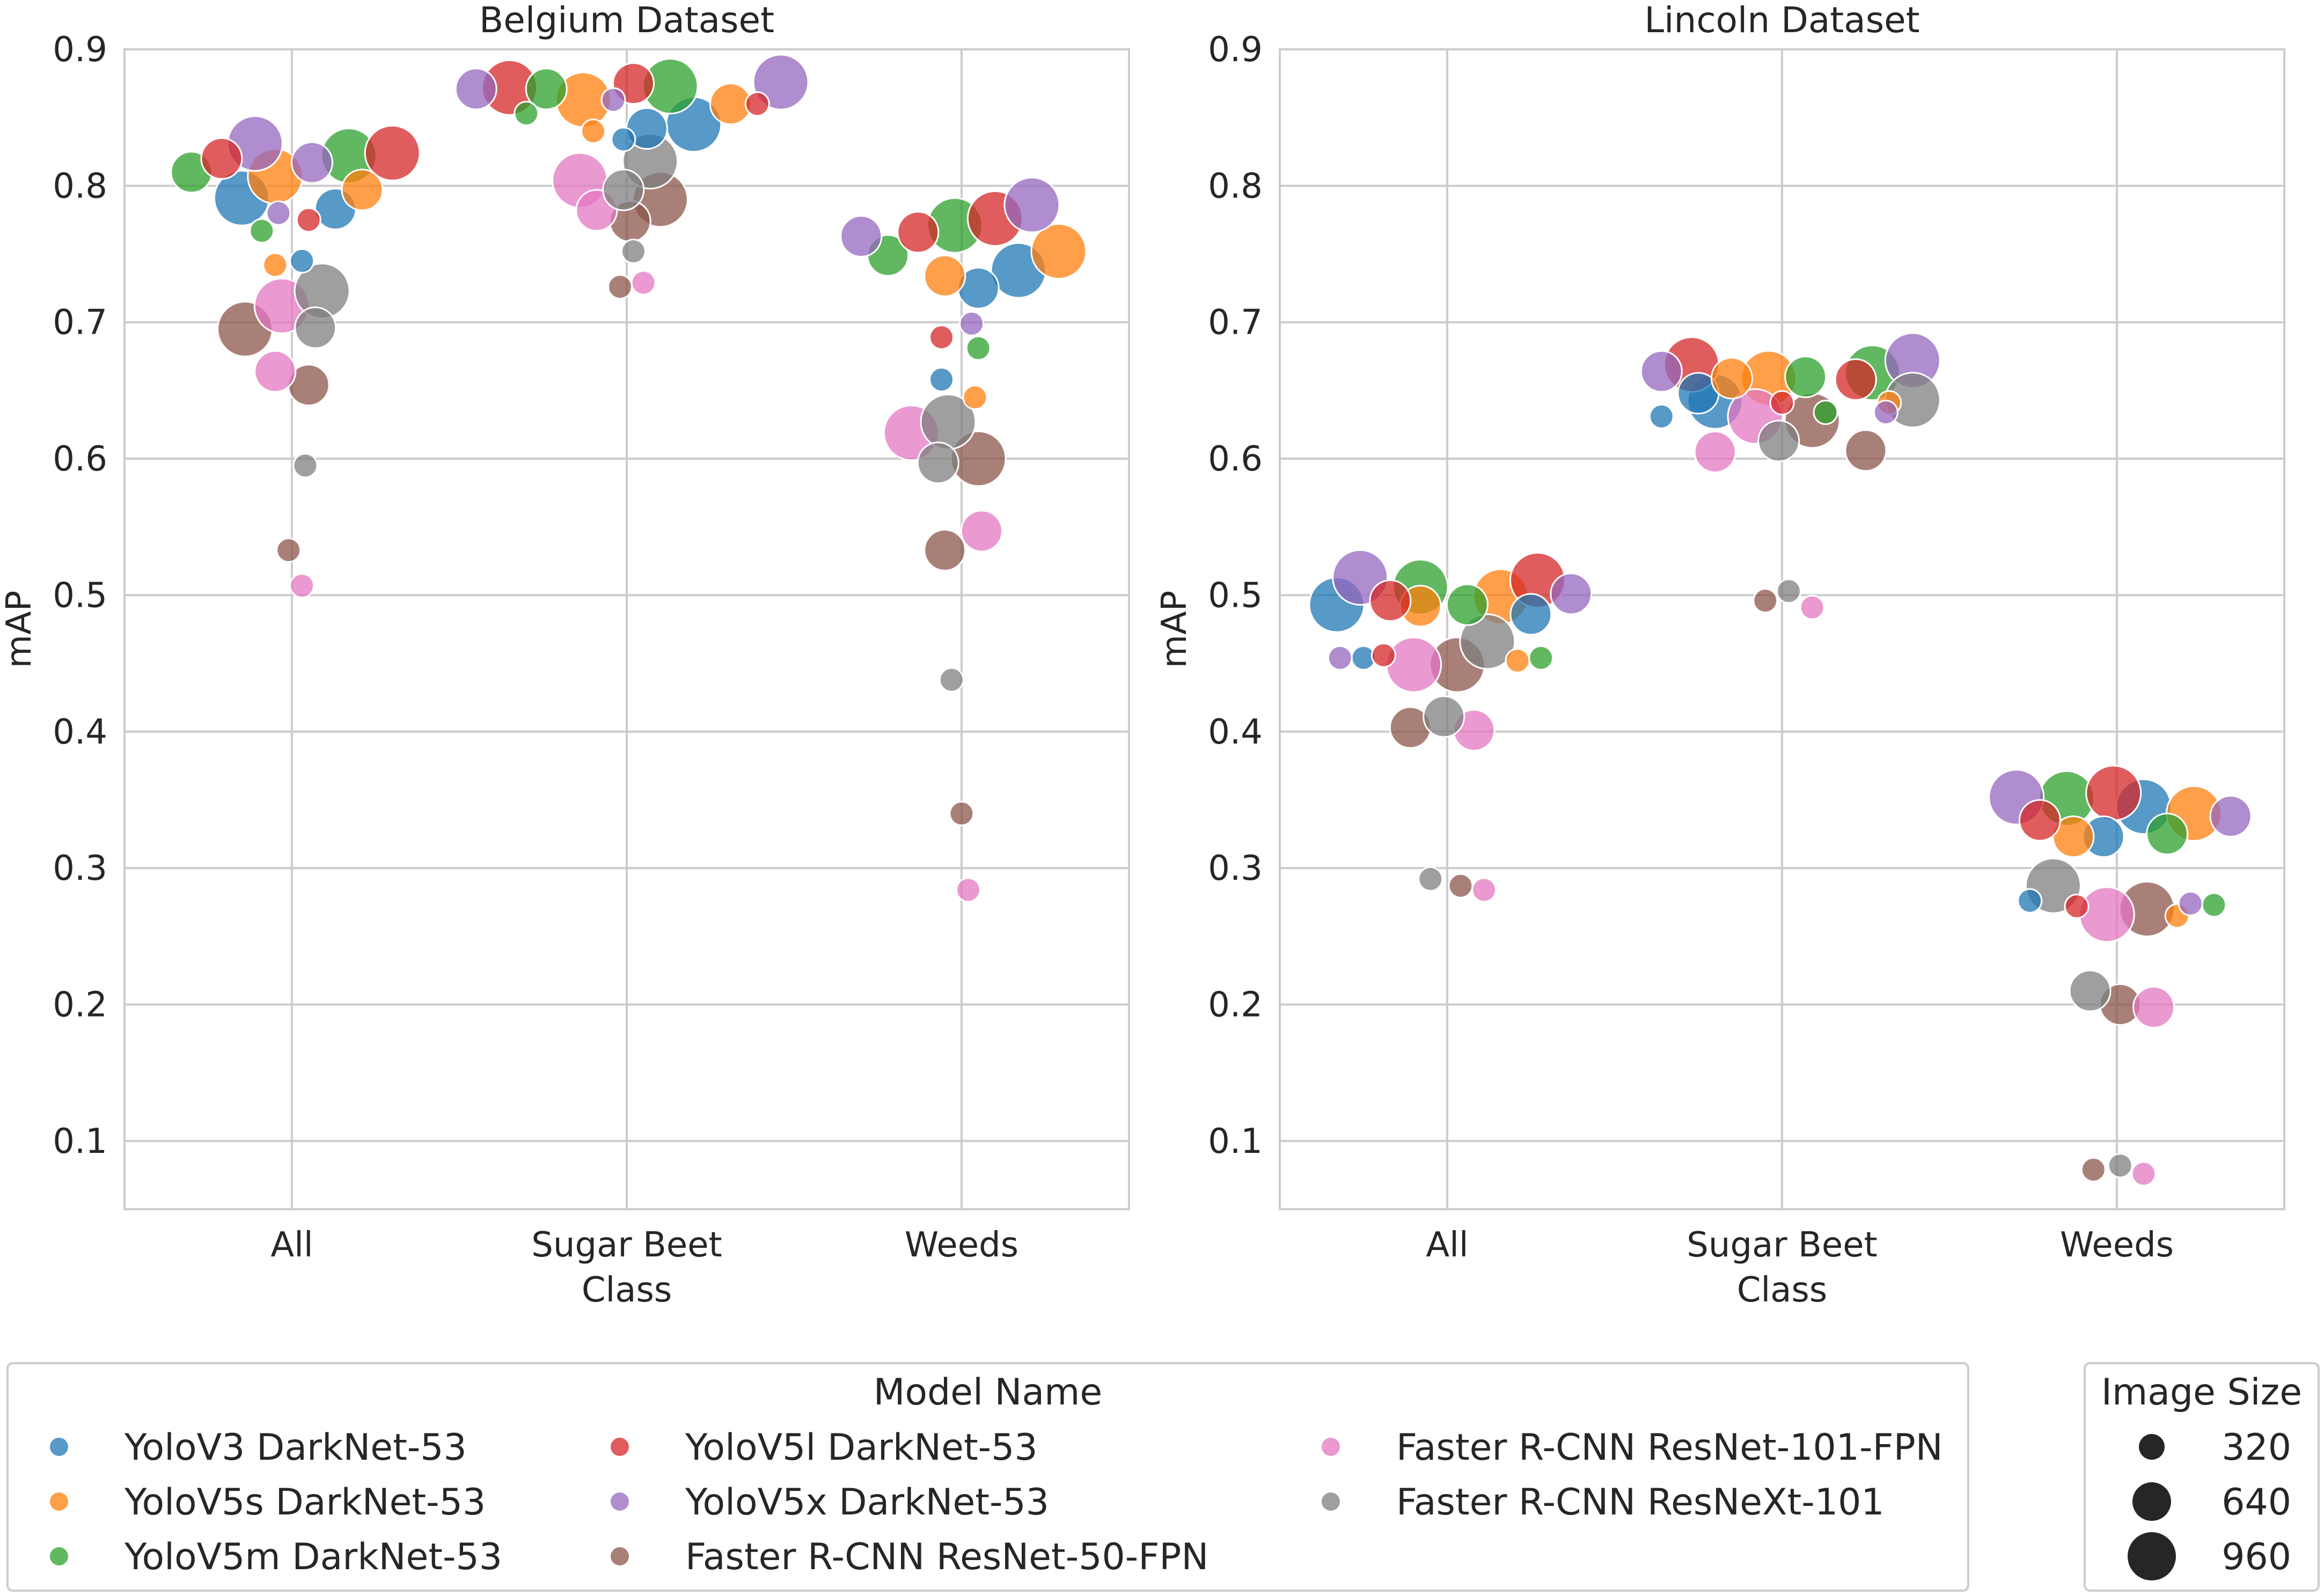 Image resolution: width=2324 pixels, height=1596 pixels. What do you see at coordinates (946, 1557) in the screenshot?
I see `legend-label: Faster R-CNN ResNet-50-FPN` at bounding box center [946, 1557].